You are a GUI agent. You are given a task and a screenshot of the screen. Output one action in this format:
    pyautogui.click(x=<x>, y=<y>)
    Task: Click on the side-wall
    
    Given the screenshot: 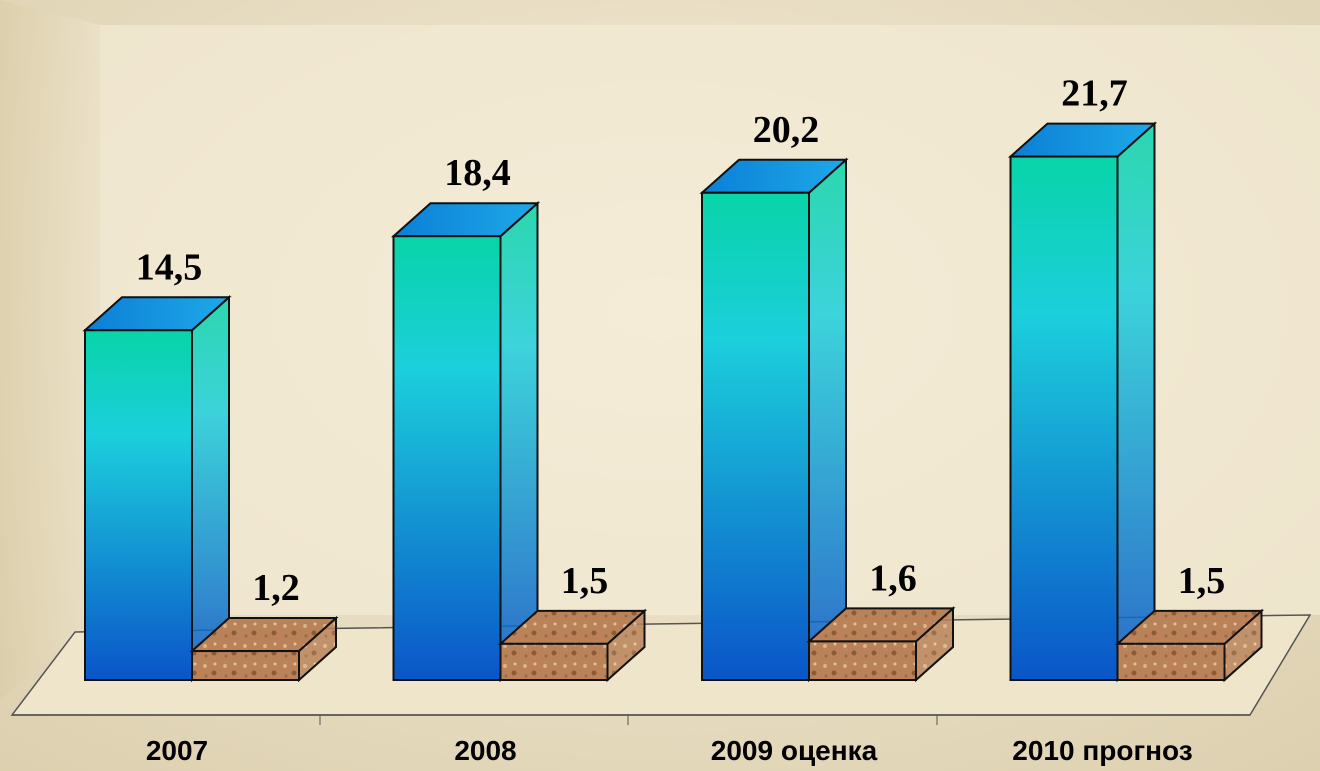 What is the action you would take?
    pyautogui.click(x=50, y=350)
    